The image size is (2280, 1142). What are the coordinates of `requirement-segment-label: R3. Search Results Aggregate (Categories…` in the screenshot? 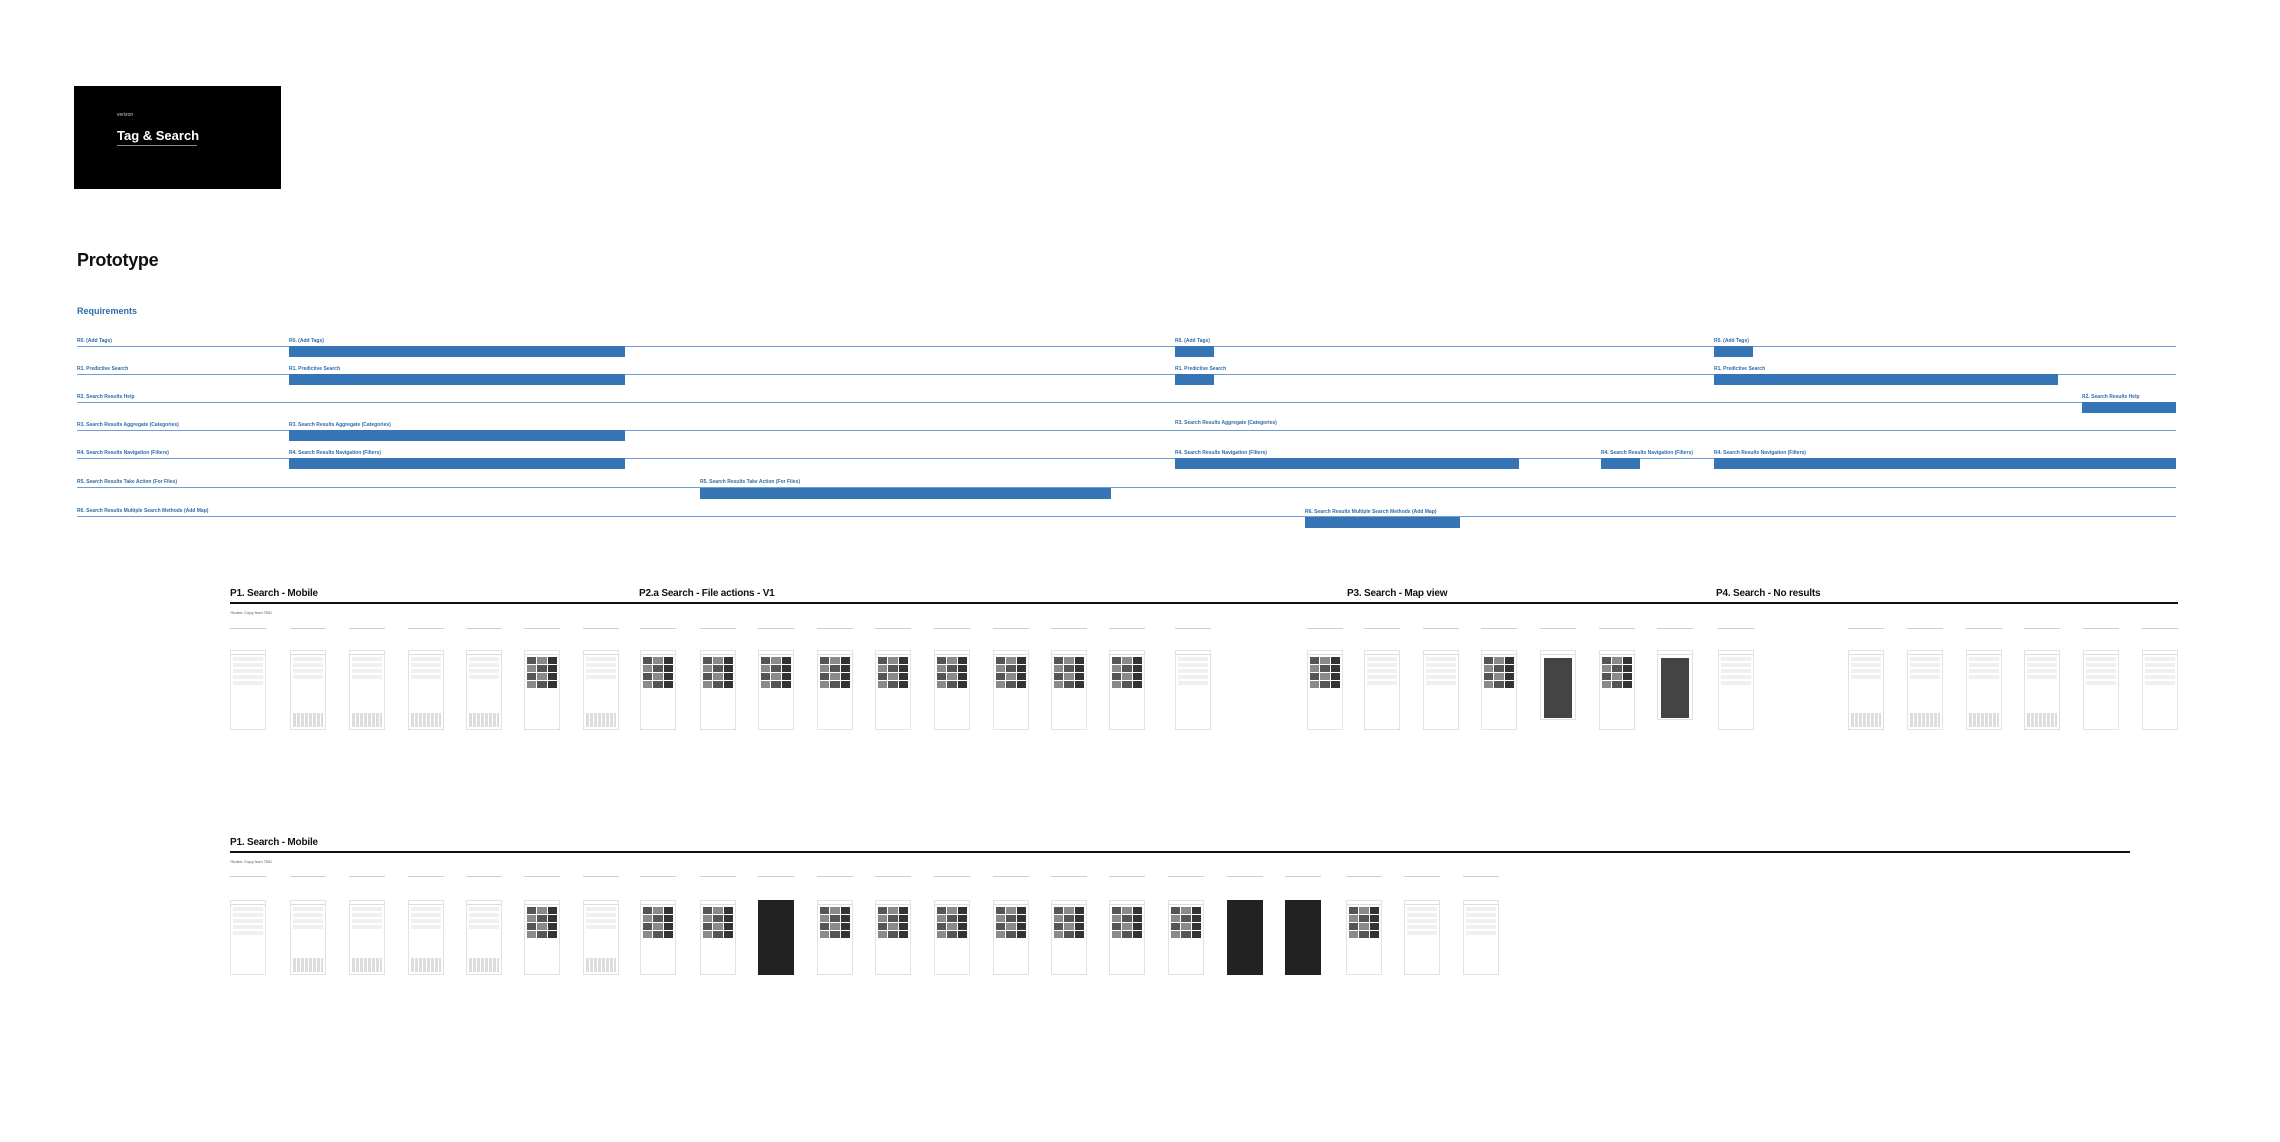 It's located at (340, 425).